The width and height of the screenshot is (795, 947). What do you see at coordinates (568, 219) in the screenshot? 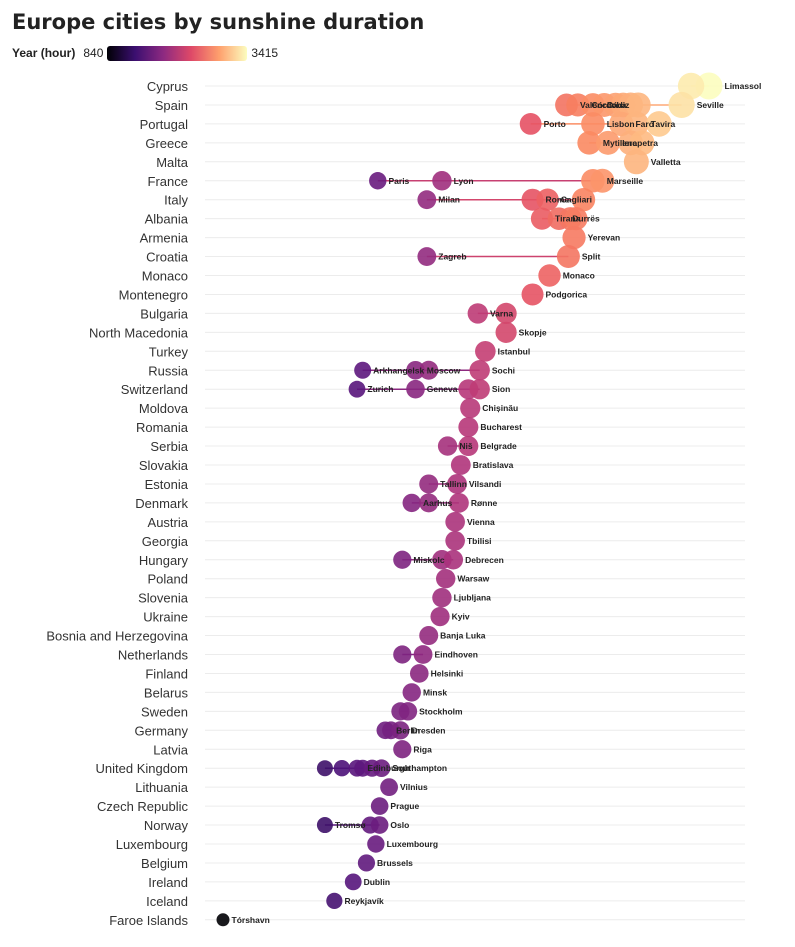
I see `city-label: Tirana` at bounding box center [568, 219].